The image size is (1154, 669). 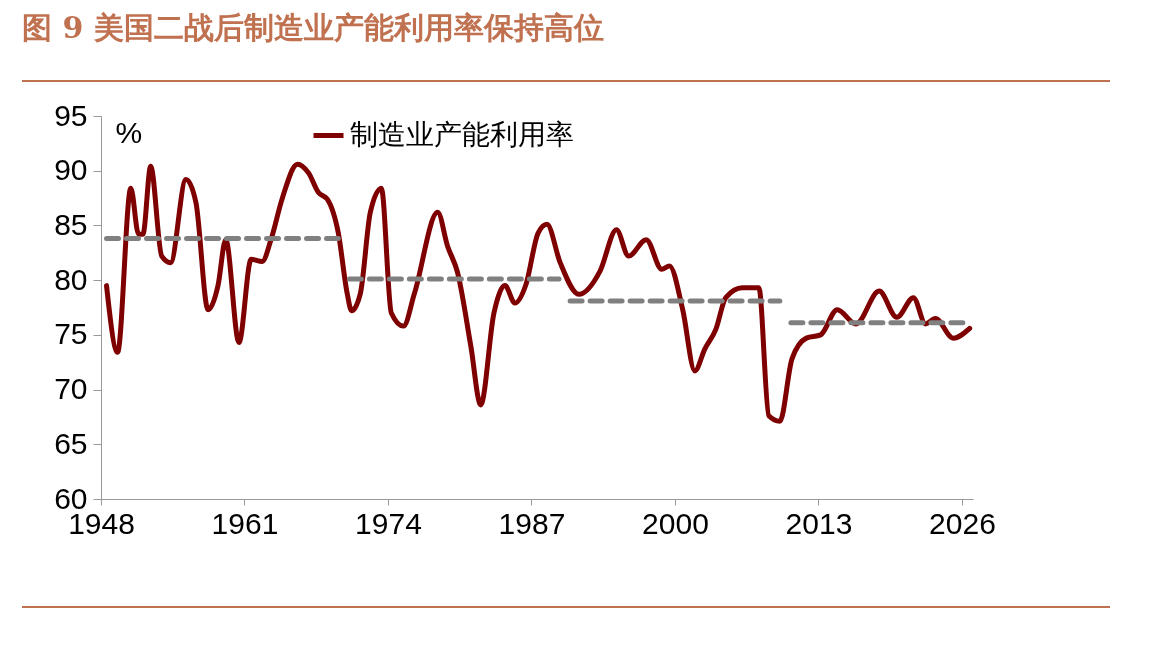 I want to click on x-tick-label: 2000, so click(x=675, y=523).